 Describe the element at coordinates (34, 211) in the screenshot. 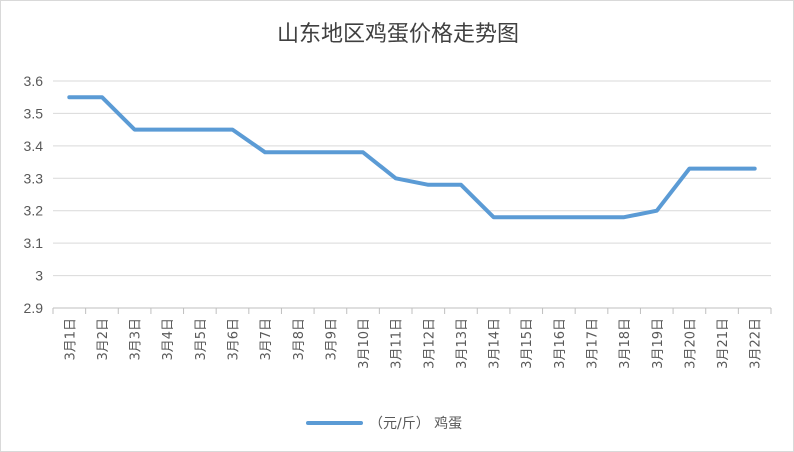

I see `y-tick-label: 3.2` at that location.